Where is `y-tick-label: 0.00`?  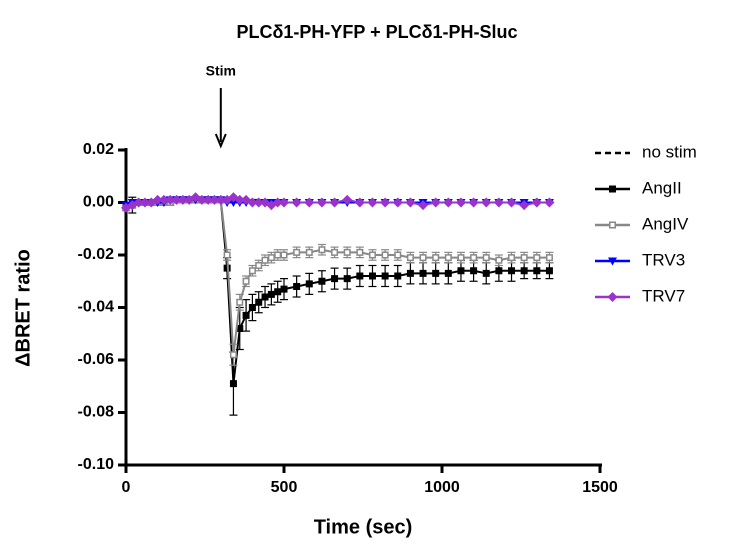
y-tick-label: 0.00 is located at coordinates (98, 202).